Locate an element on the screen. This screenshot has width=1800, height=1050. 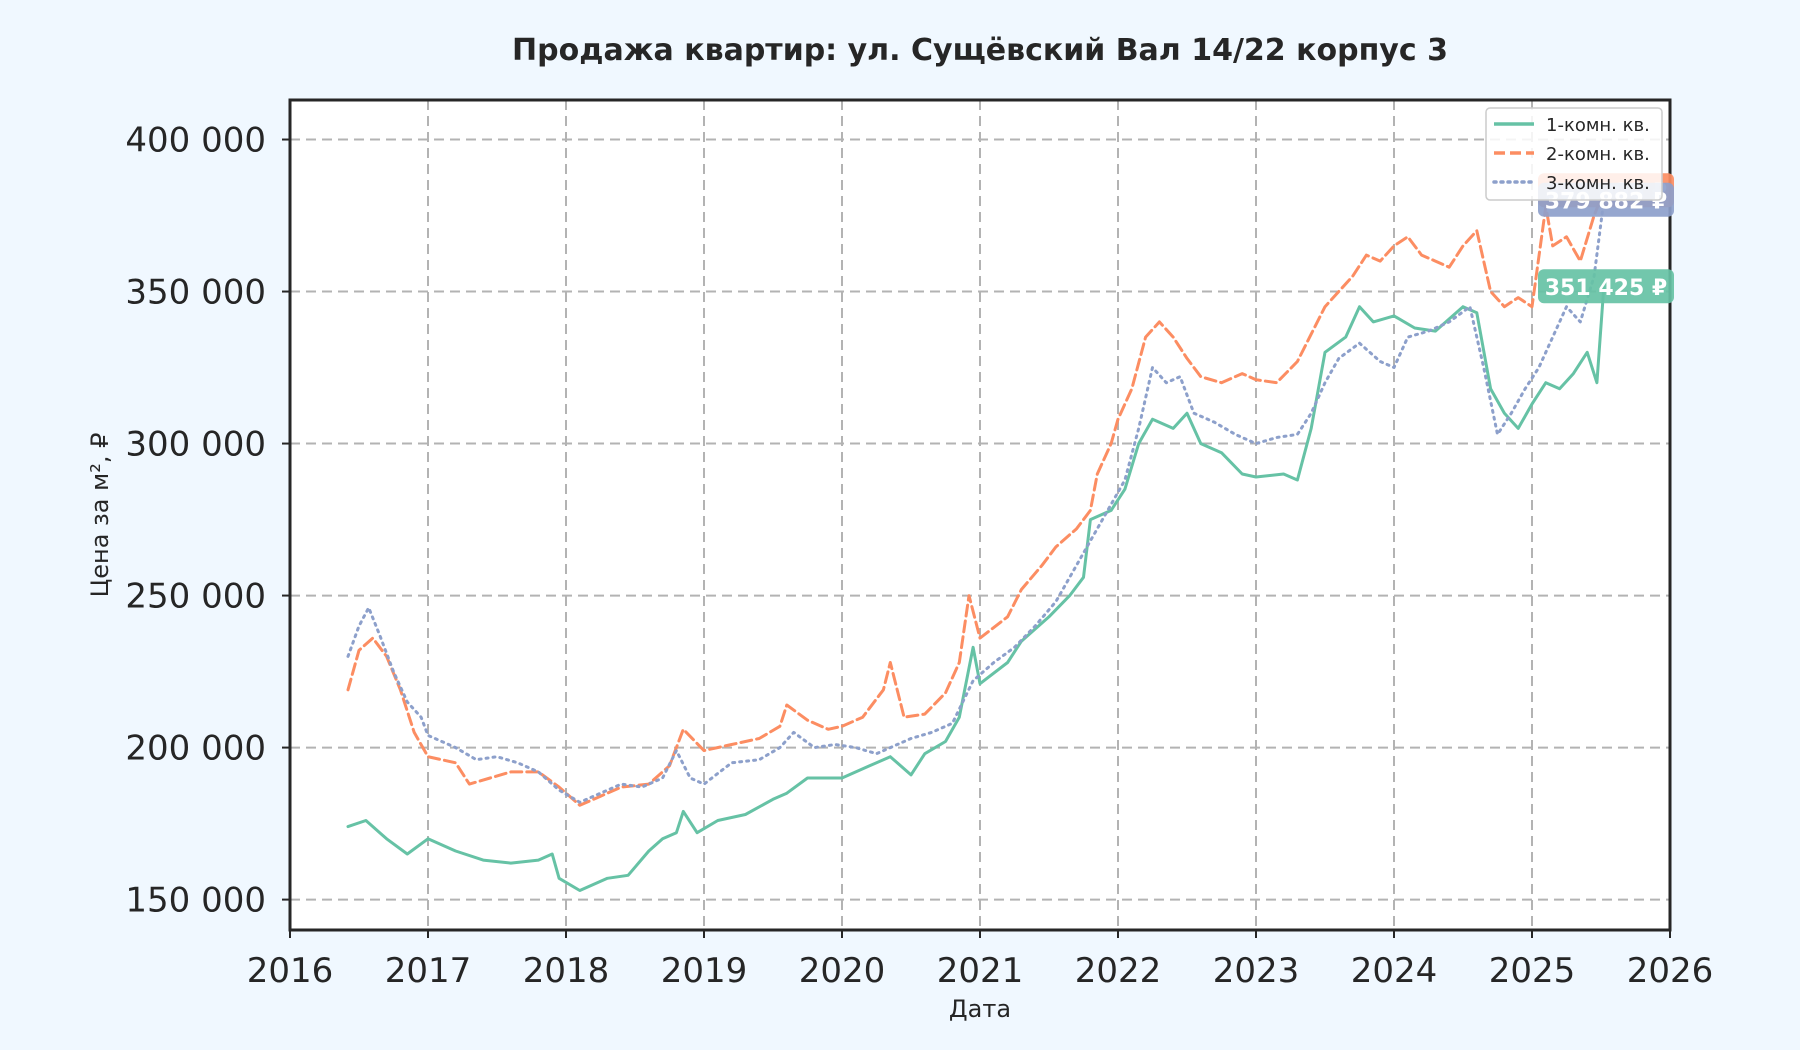
y-axis-title: Цена за м², ₽ is located at coordinates (100, 515).